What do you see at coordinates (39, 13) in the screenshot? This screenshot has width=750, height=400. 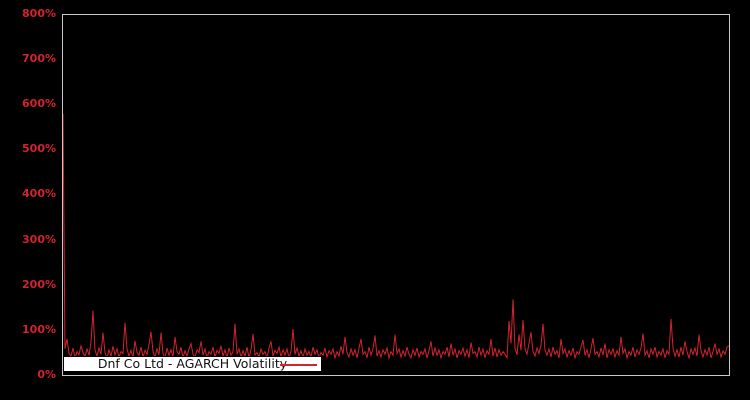 I see `y-axis-tick-label: 800%` at bounding box center [39, 13].